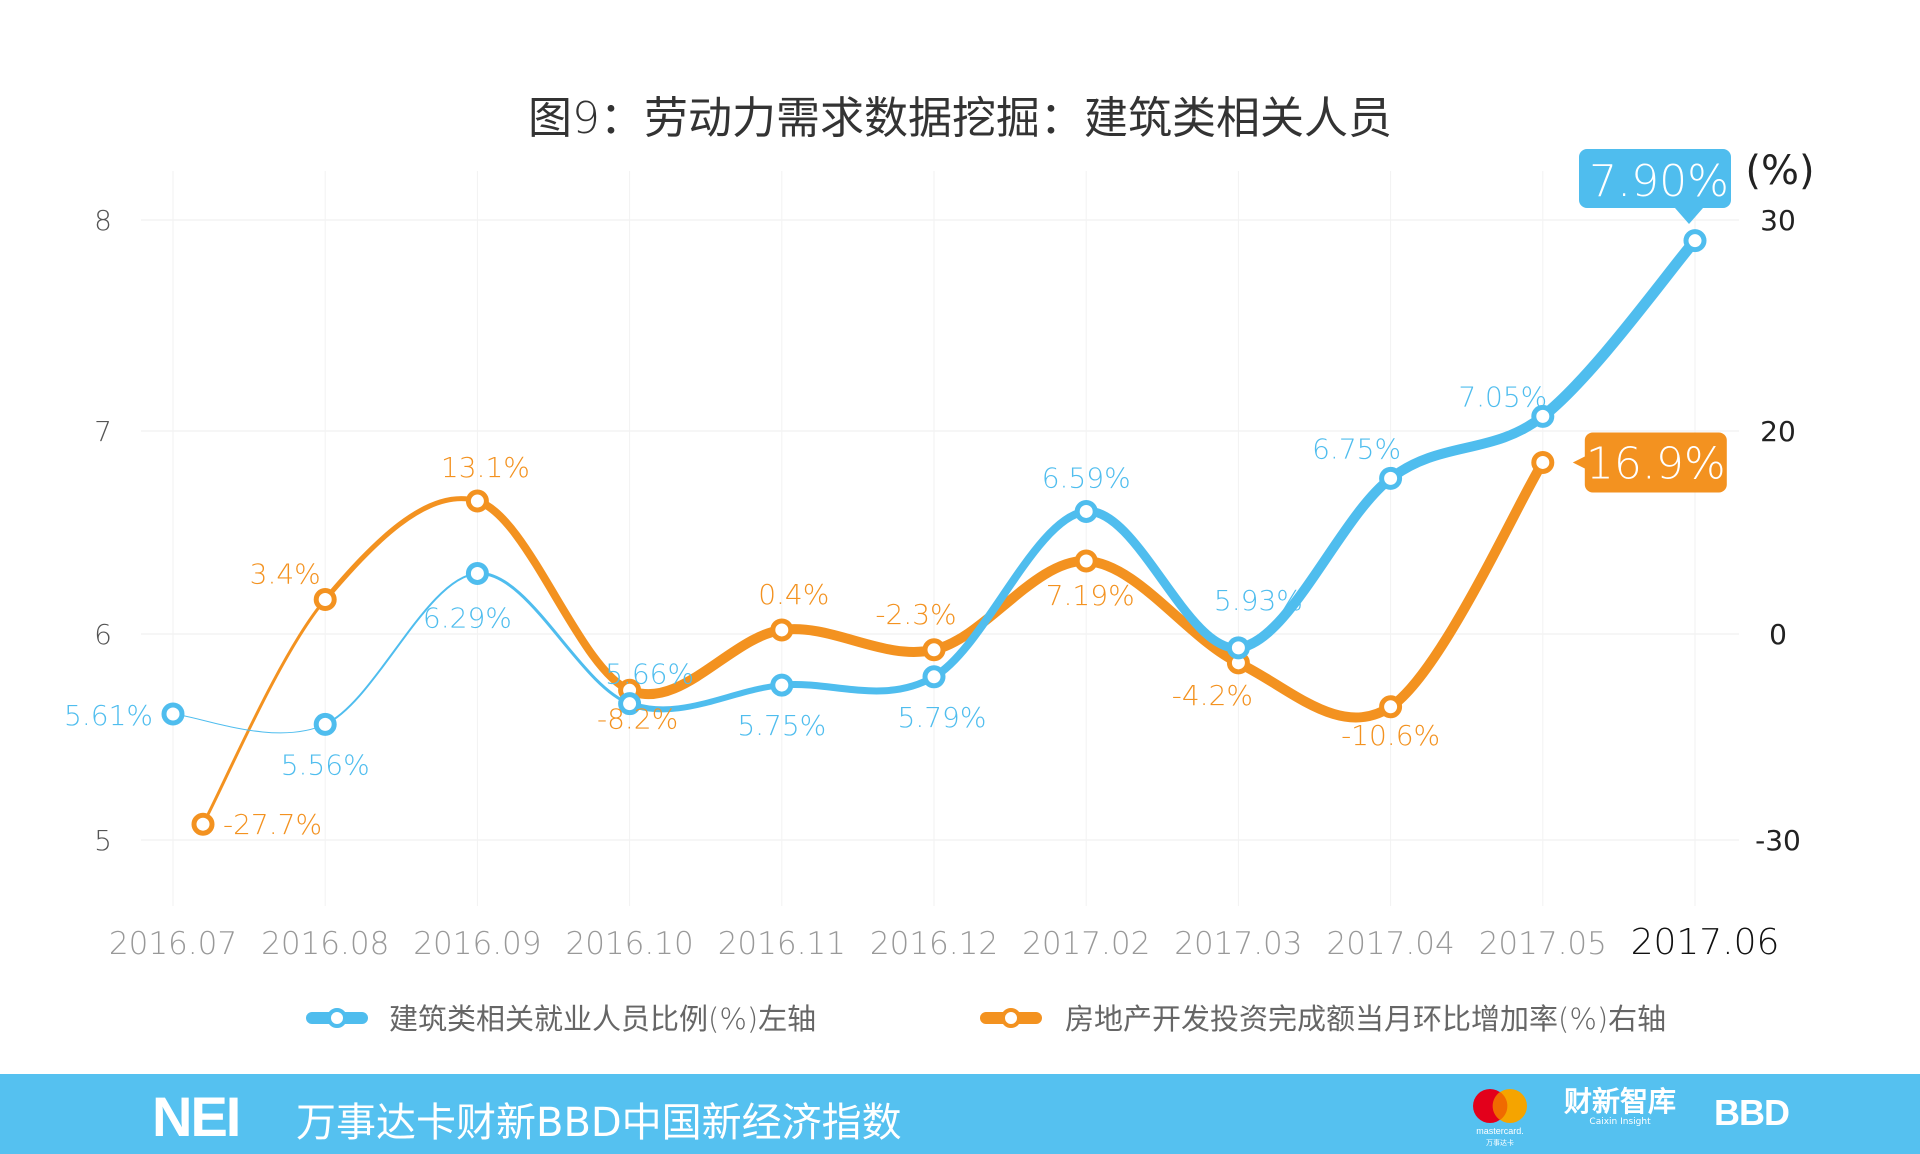 This screenshot has height=1154, width=1920. I want to click on blue-callout-box, so click(1655, 186).